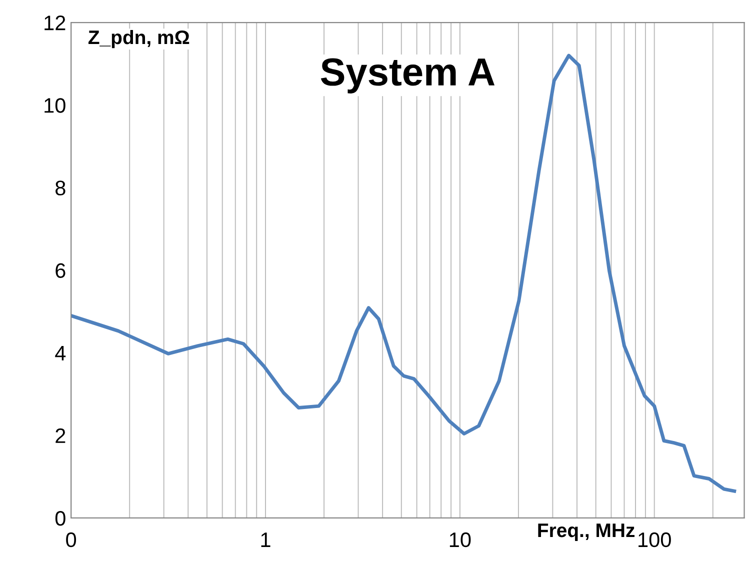 The image size is (748, 563). I want to click on y-tick-label: 8, so click(61, 188).